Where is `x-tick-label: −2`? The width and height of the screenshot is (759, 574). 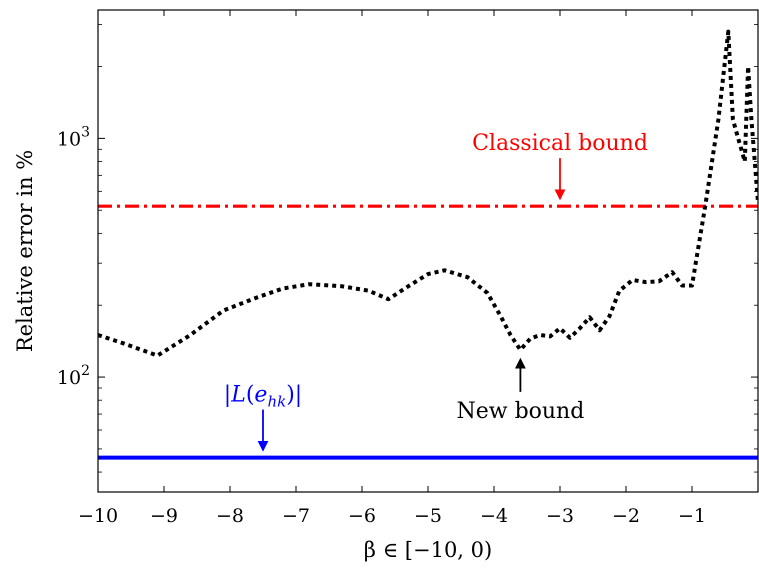
x-tick-label: −2 is located at coordinates (626, 516).